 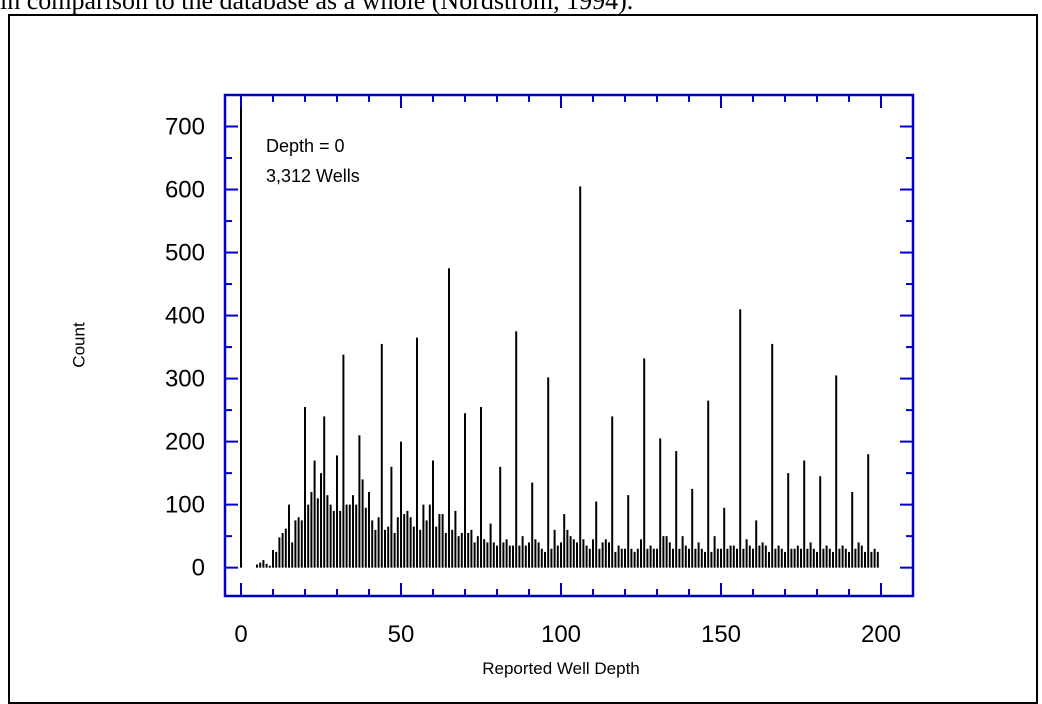 What do you see at coordinates (198, 568) in the screenshot?
I see `y-tick-label-0: 0` at bounding box center [198, 568].